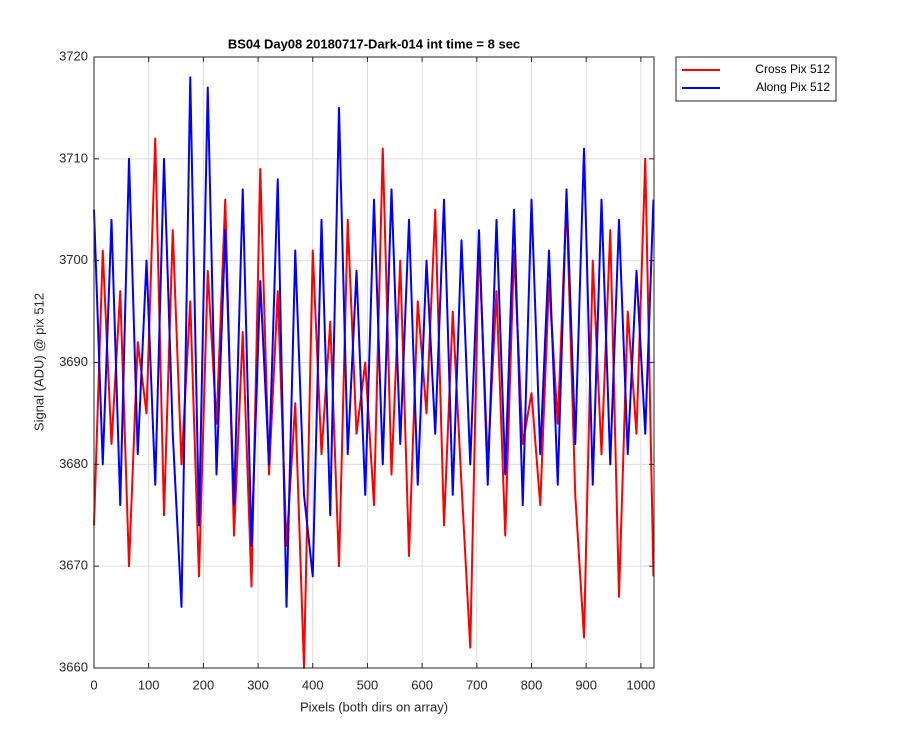 Image resolution: width=900 pixels, height=750 pixels. I want to click on x-tick-label: 400, so click(313, 684).